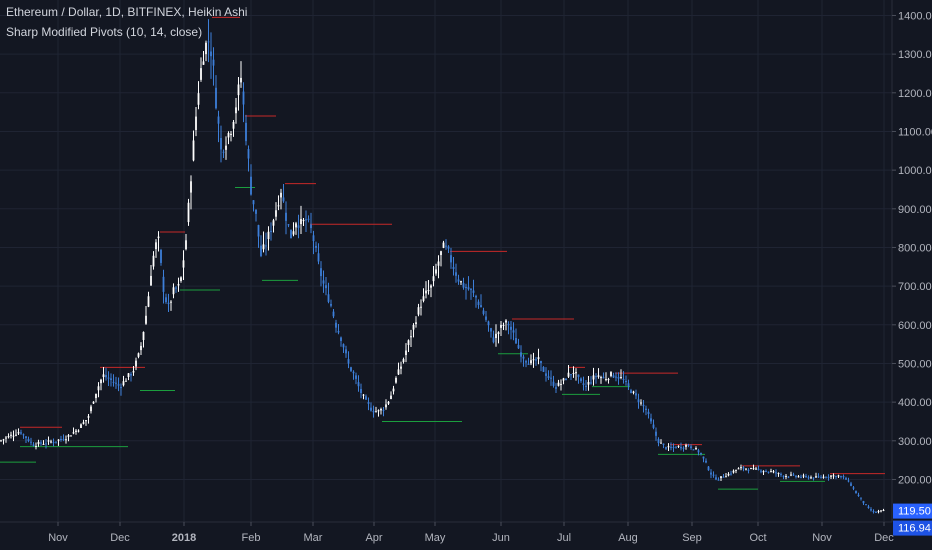  I want to click on price-tags: 119.50 116.94, so click(912, 519).